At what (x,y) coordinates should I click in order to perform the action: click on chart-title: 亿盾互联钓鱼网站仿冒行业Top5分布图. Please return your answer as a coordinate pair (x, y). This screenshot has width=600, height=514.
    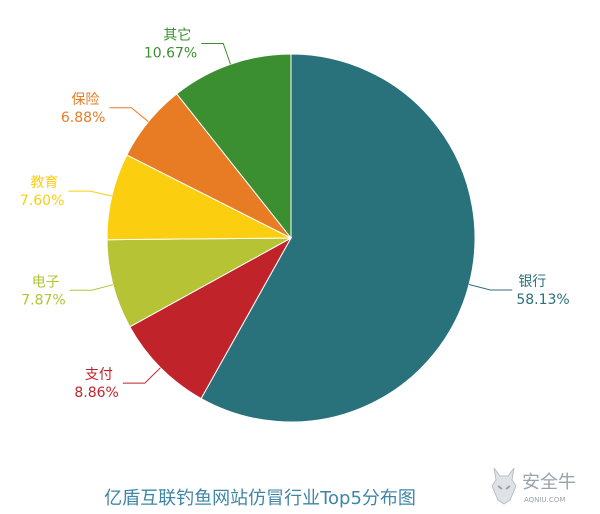
    Looking at the image, I should click on (260, 498).